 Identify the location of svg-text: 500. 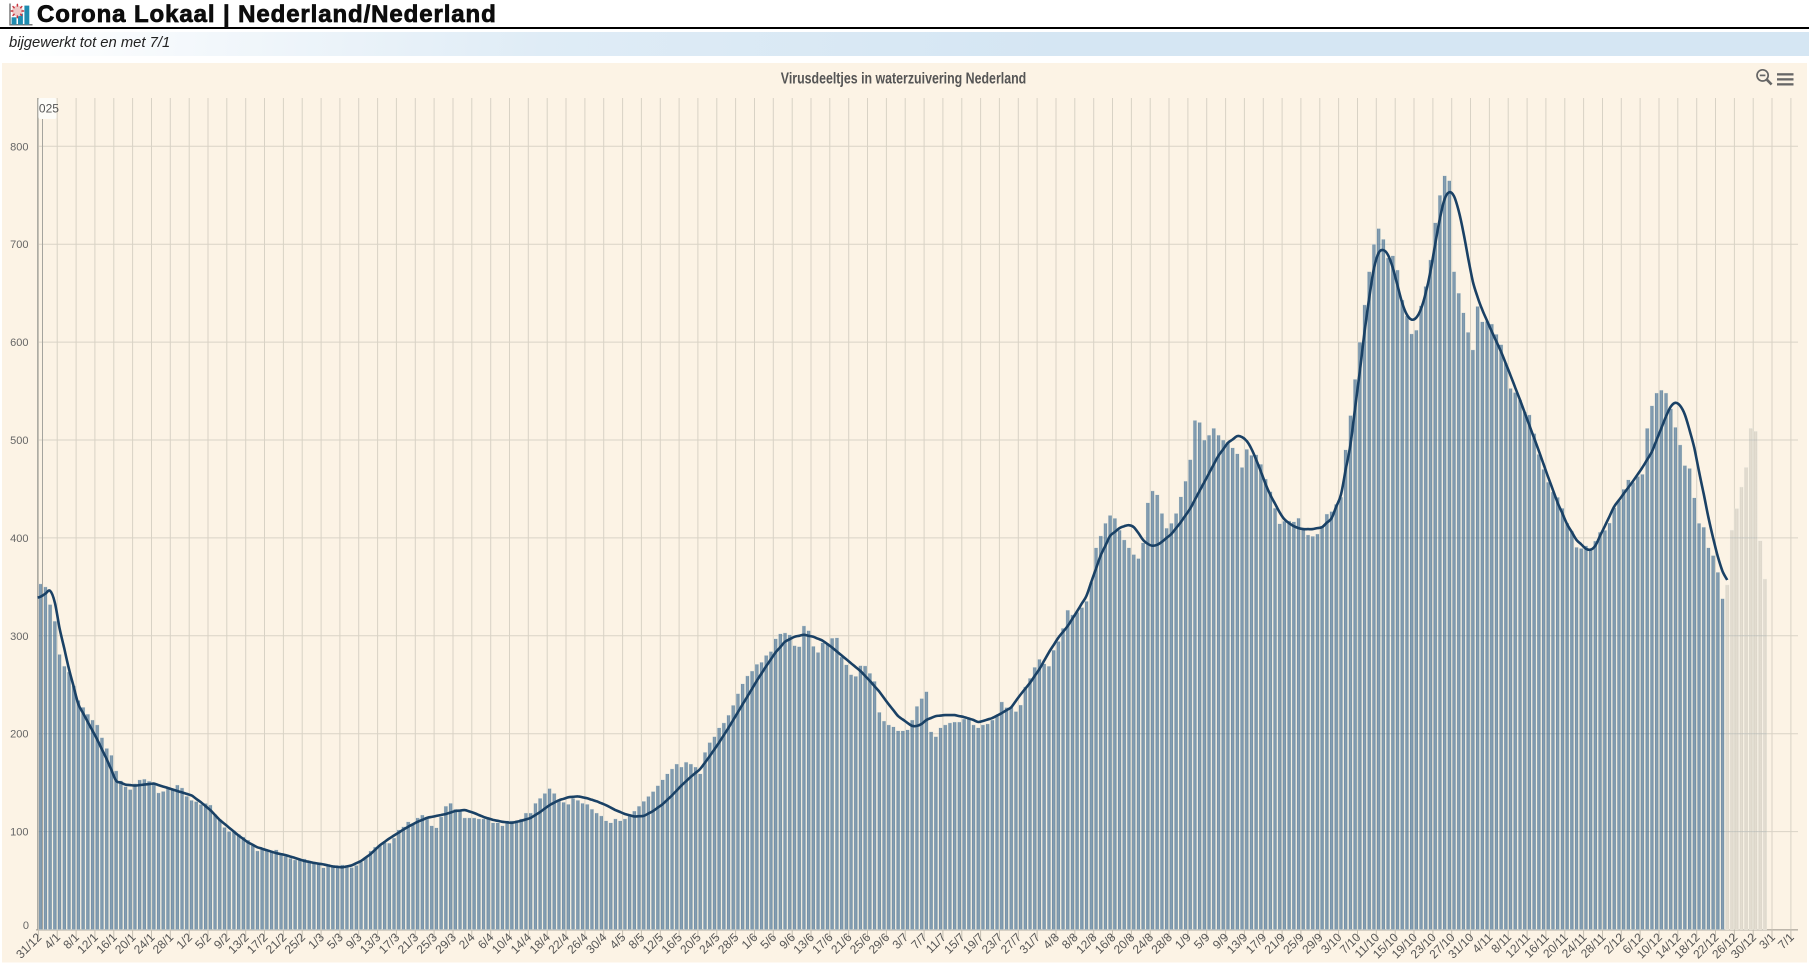
(19, 441).